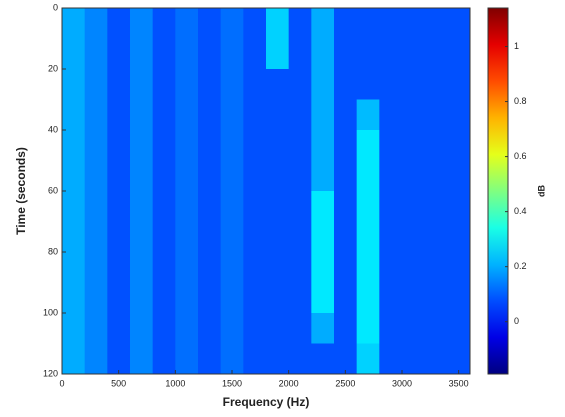 The width and height of the screenshot is (565, 417). What do you see at coordinates (516, 321) in the screenshot?
I see `colorbar-tick-label: 0` at bounding box center [516, 321].